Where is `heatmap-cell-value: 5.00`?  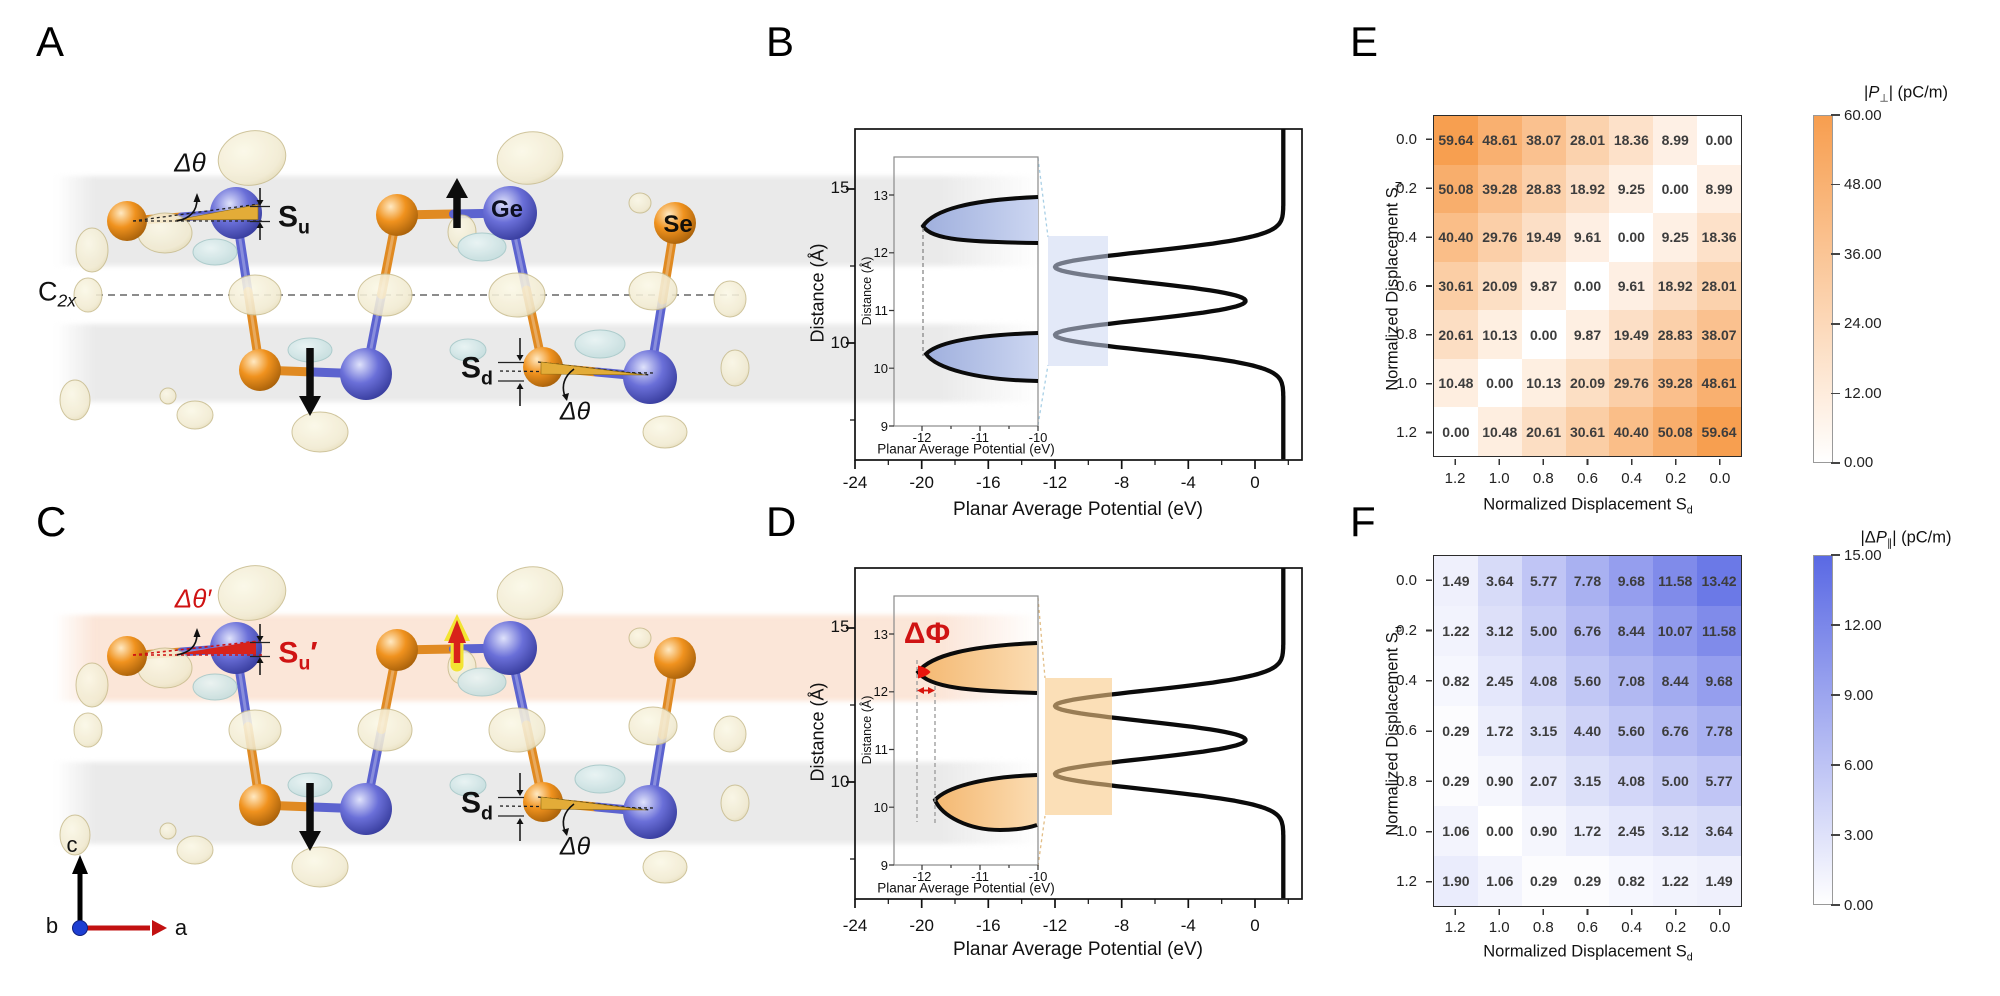
heatmap-cell-value: 5.00 is located at coordinates (1544, 631).